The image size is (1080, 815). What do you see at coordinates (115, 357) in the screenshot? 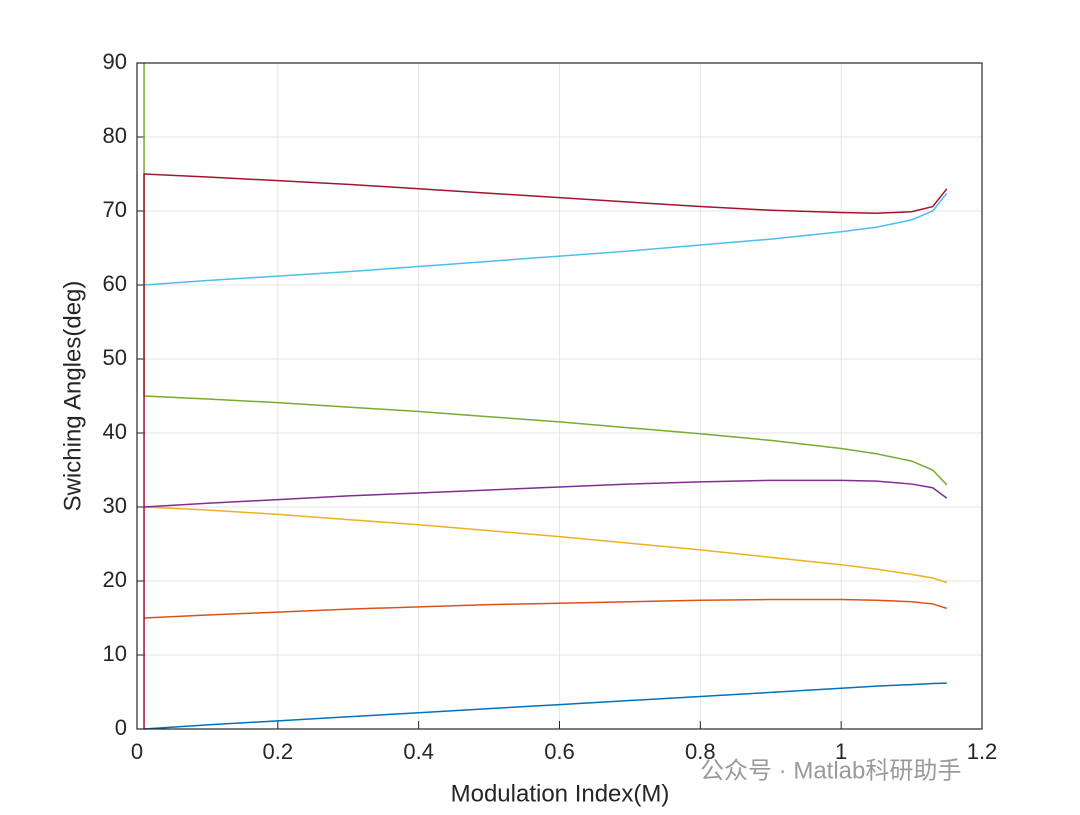
I see `y-tick-label: 50` at bounding box center [115, 357].